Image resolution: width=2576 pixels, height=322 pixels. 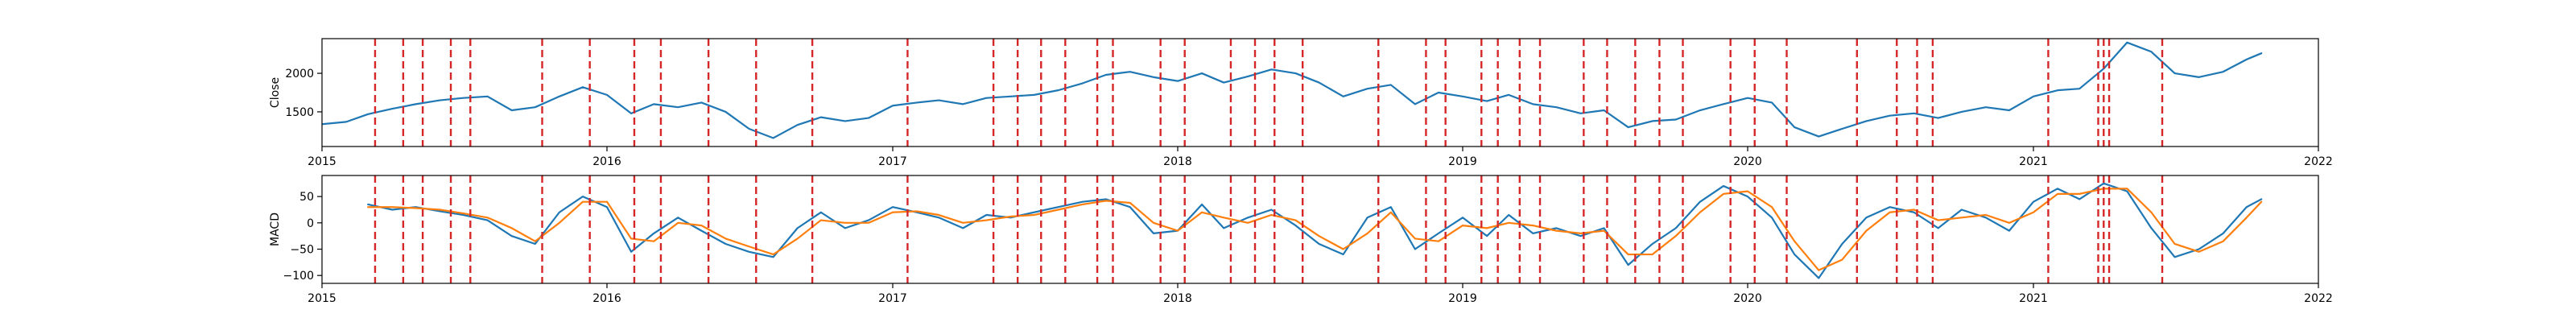 I want to click on y-tick-label: −50, so click(x=302, y=250).